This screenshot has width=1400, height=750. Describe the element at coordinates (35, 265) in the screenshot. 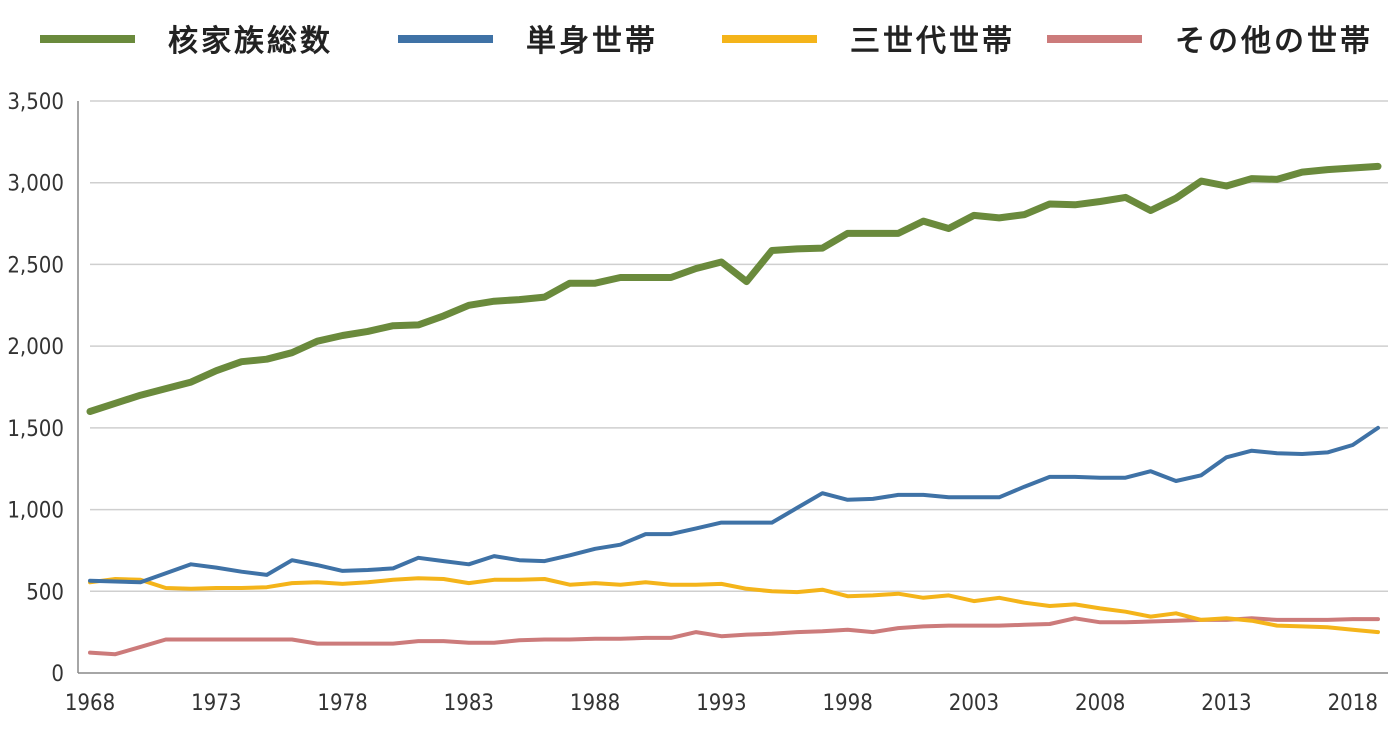

I see `y-tick-label: 2,500` at that location.